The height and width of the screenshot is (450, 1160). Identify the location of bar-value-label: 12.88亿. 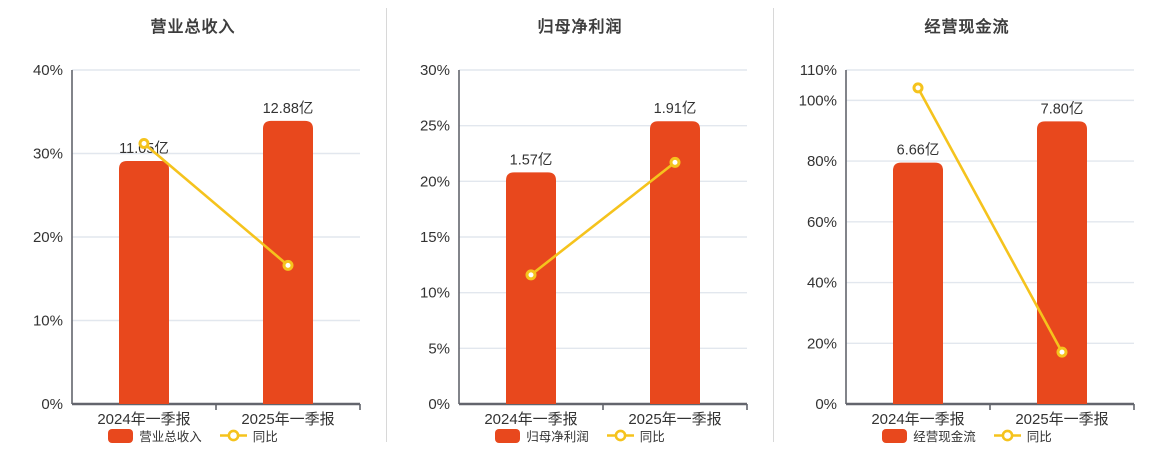
(288, 108).